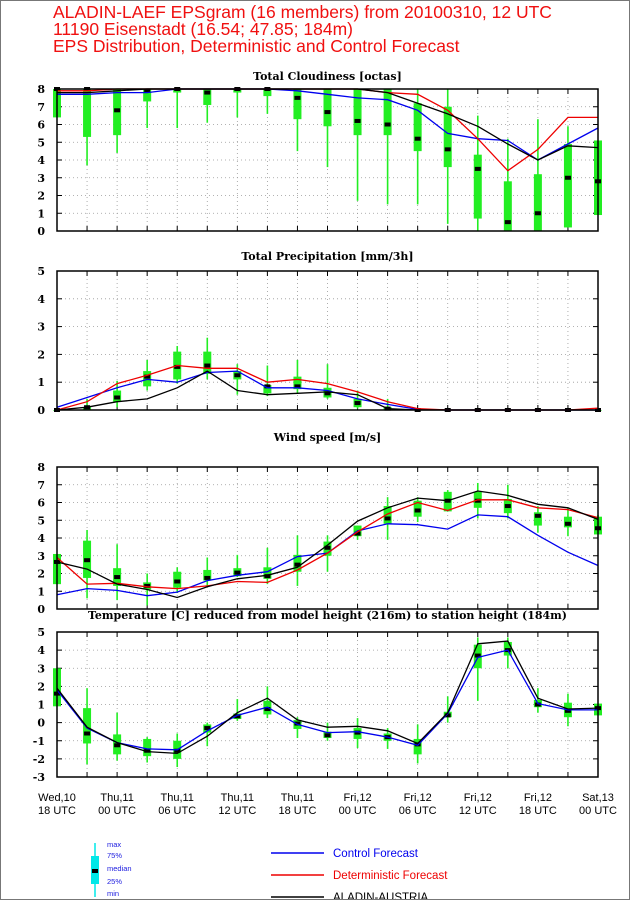 The width and height of the screenshot is (630, 900). Describe the element at coordinates (57, 804) in the screenshot. I see `x-tick-label: Wed,10 18 UTC` at that location.